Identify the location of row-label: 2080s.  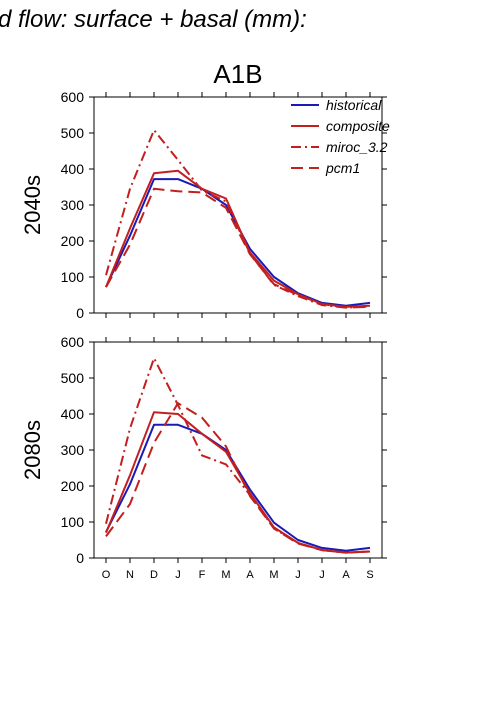
(32, 450).